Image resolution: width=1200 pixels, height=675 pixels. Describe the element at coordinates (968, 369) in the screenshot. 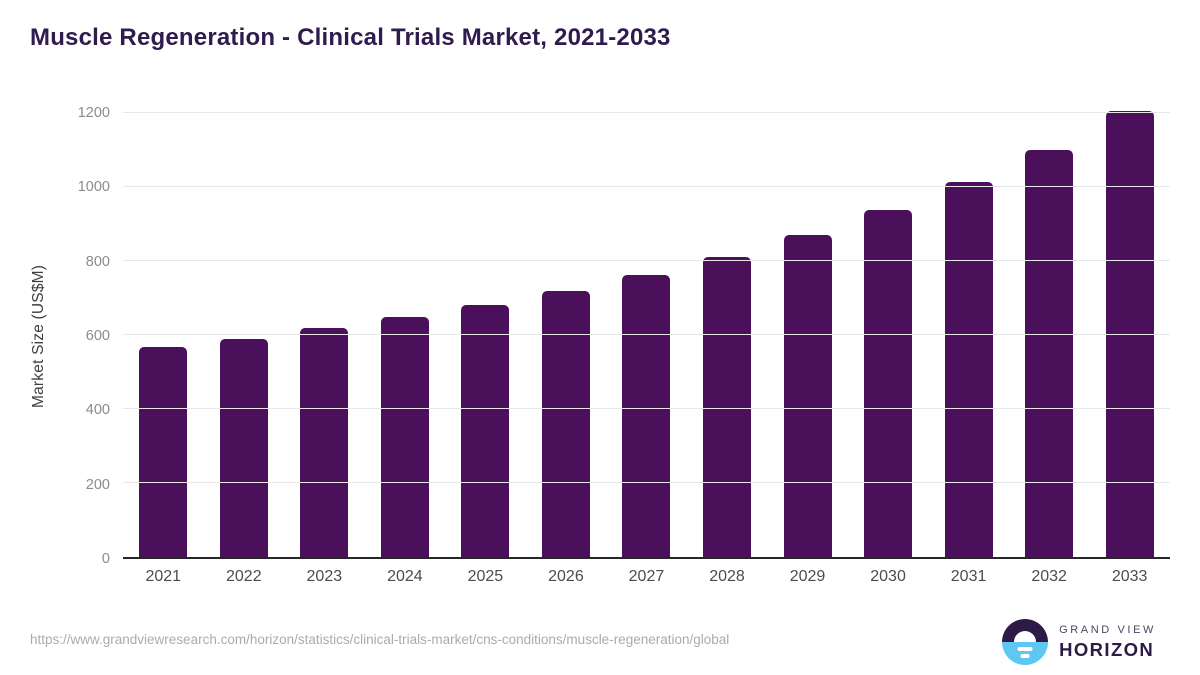

I see `bar-2031` at that location.